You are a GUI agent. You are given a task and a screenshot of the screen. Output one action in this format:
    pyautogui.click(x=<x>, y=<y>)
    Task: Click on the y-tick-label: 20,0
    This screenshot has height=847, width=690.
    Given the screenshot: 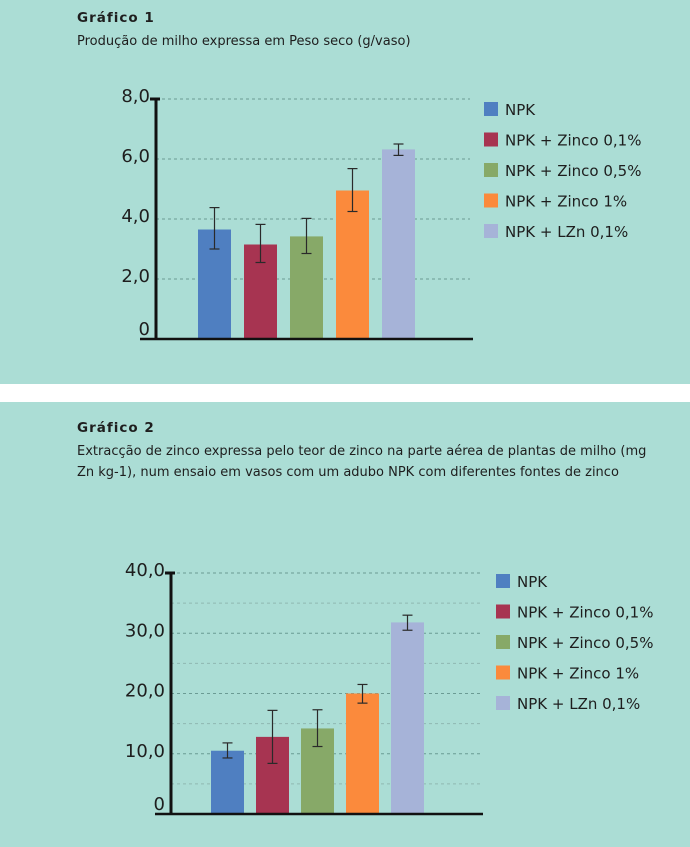 What is the action you would take?
    pyautogui.click(x=145, y=691)
    